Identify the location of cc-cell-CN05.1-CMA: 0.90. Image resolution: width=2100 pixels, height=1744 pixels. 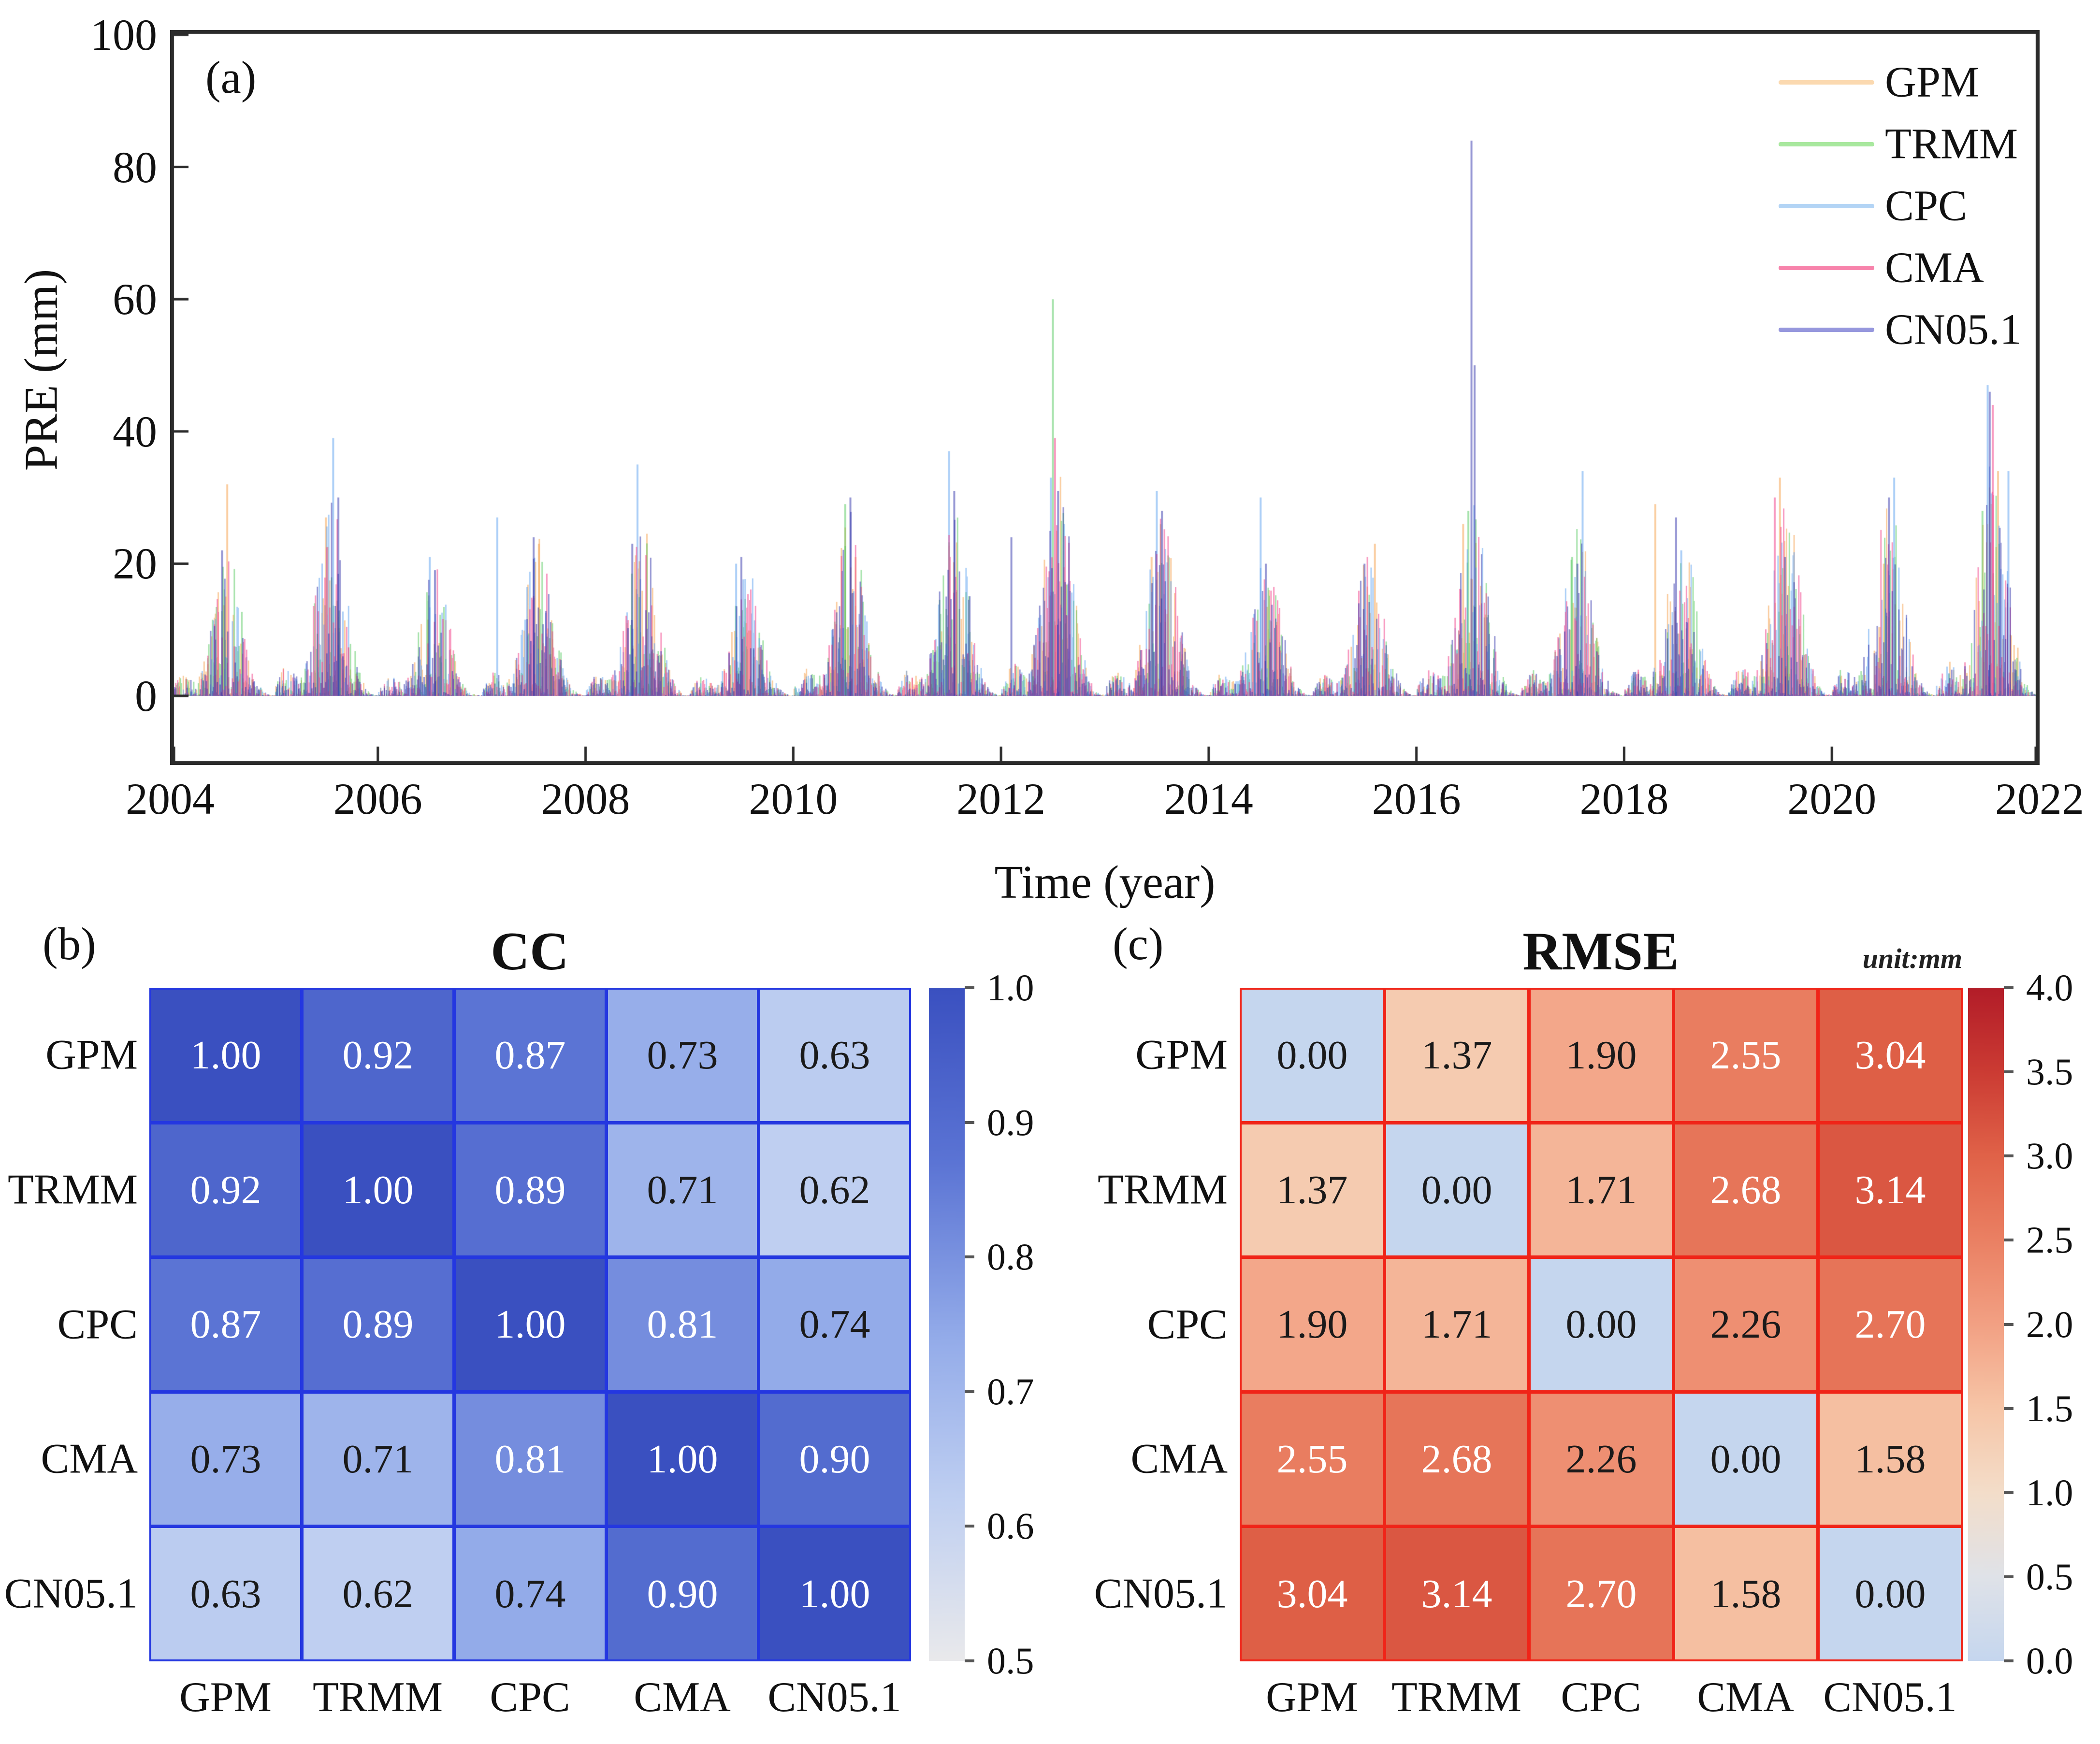
(683, 1593).